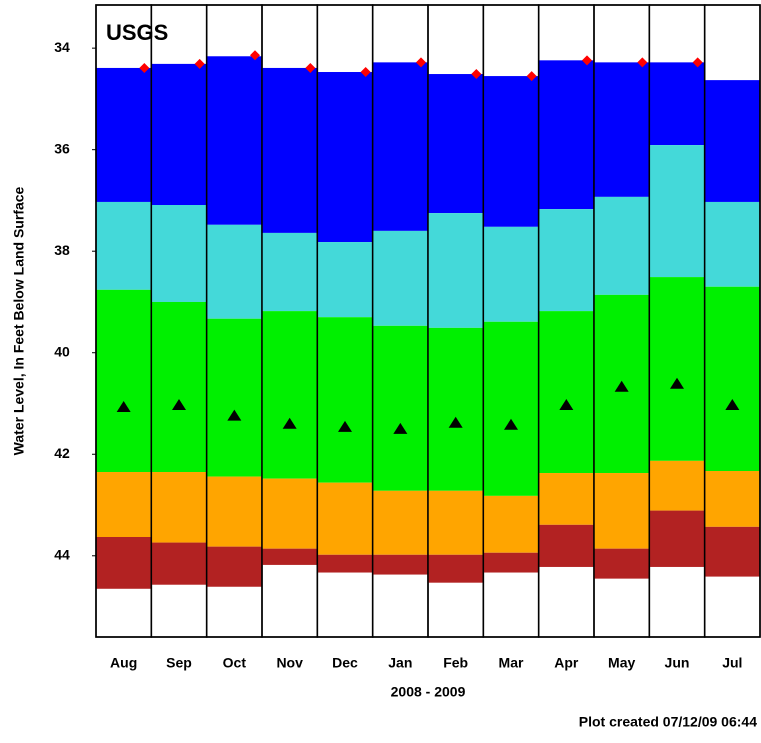 The image size is (761, 743). Describe the element at coordinates (62, 351) in the screenshot. I see `y-tick-label: 40` at that location.